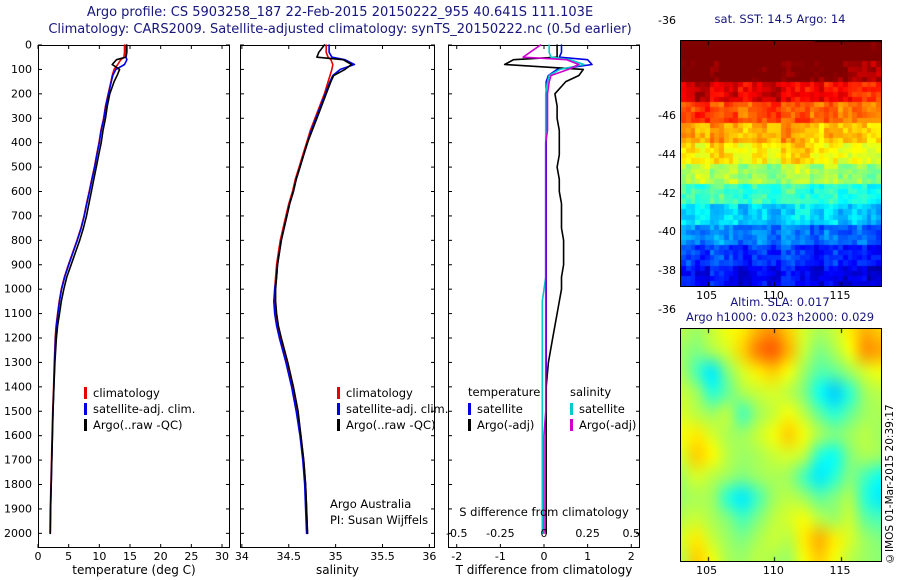 Image resolution: width=900 pixels, height=580 pixels. What do you see at coordinates (68, 556) in the screenshot?
I see `svg-text: 5` at bounding box center [68, 556].